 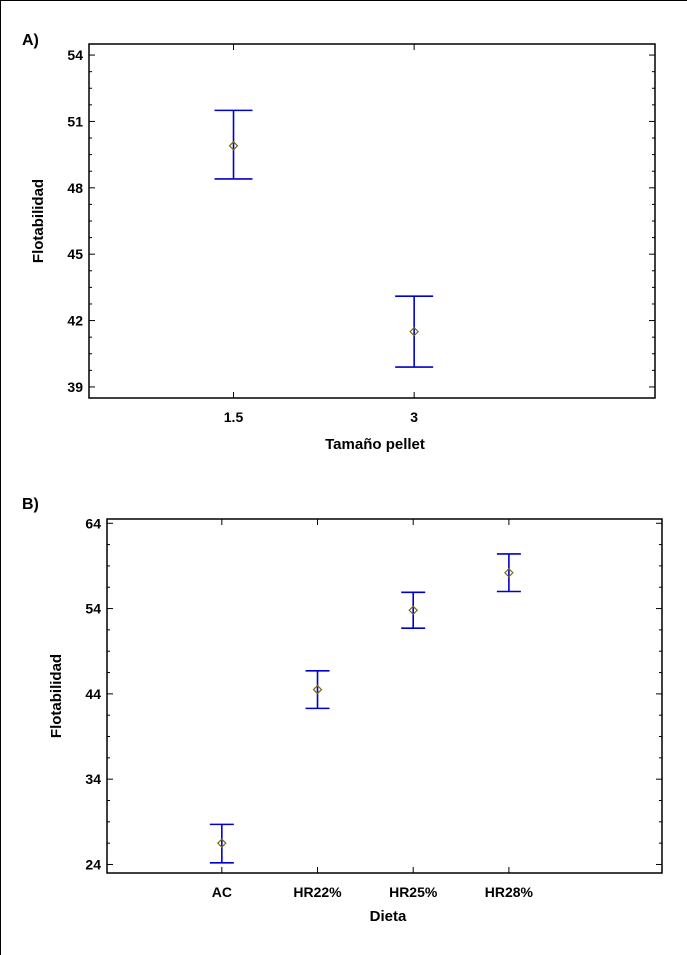 What do you see at coordinates (75, 121) in the screenshot?
I see `panel-a-y-tick-label: 51` at bounding box center [75, 121].